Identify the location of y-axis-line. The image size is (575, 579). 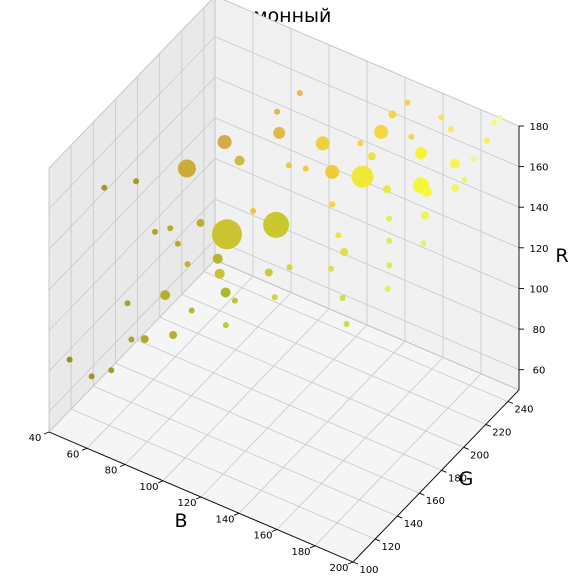
(436, 476).